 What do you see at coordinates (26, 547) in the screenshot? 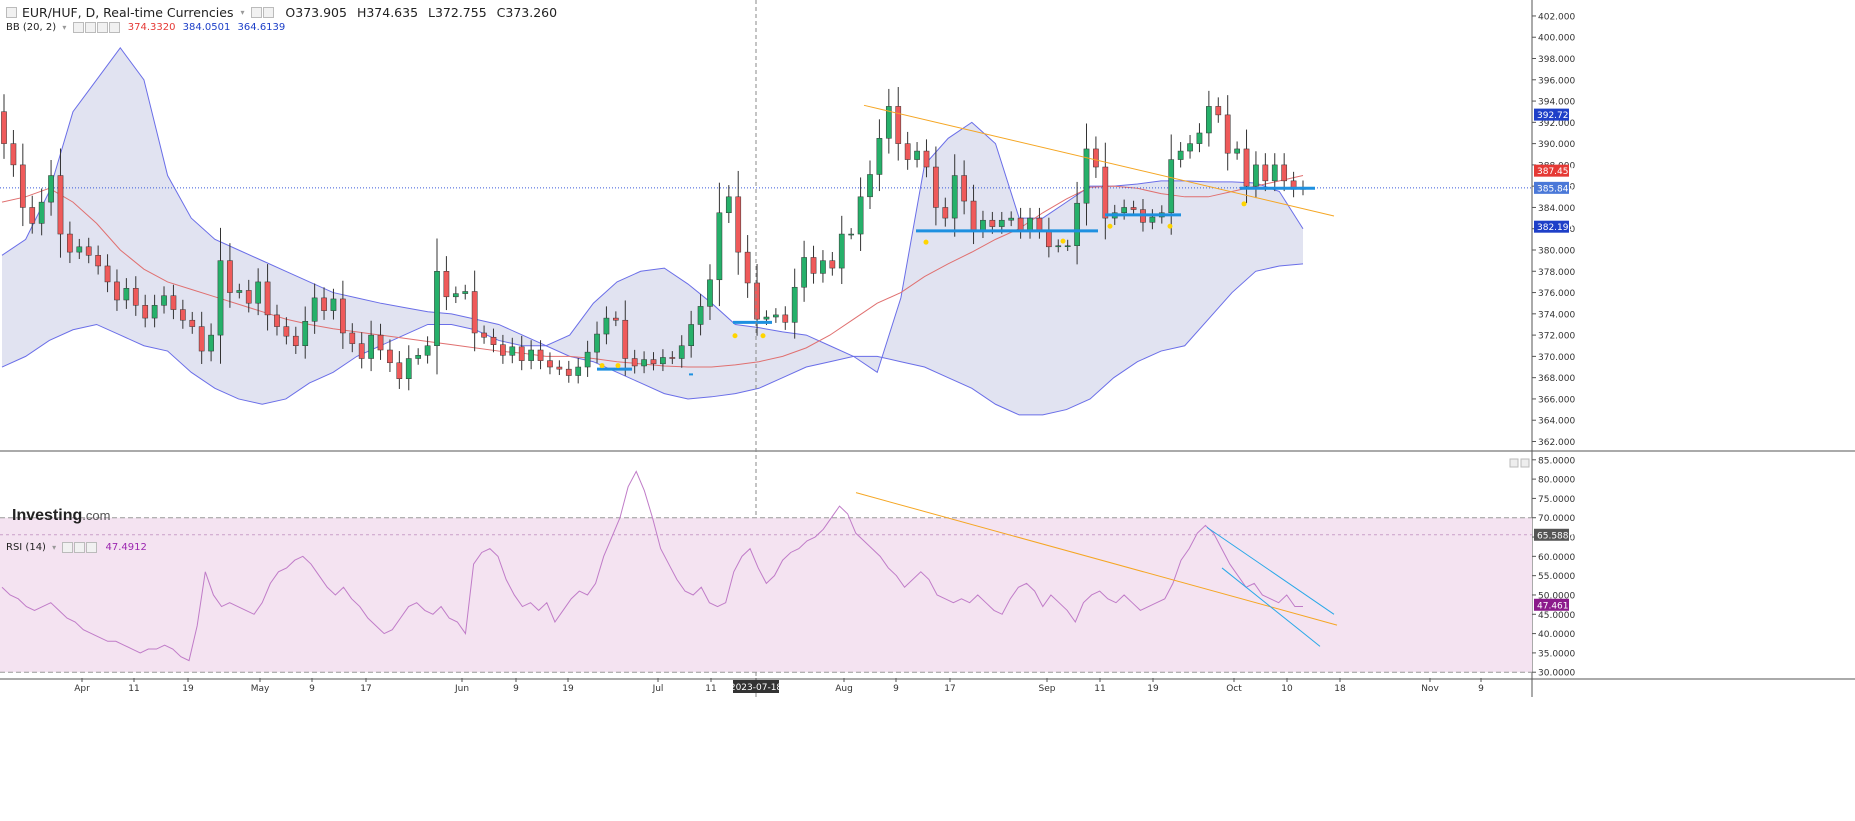
I see `rsi-label: RSI (14)` at bounding box center [26, 547].